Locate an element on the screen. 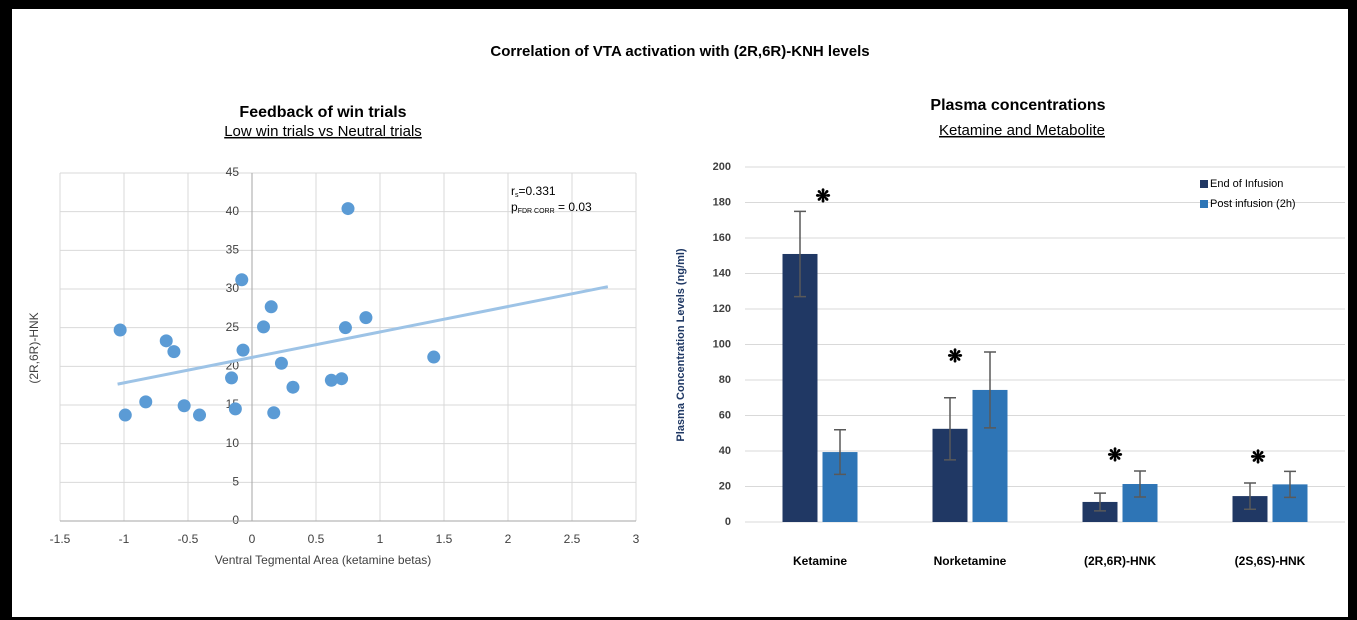  x-tick-label: Ketamine is located at coordinates (820, 561).